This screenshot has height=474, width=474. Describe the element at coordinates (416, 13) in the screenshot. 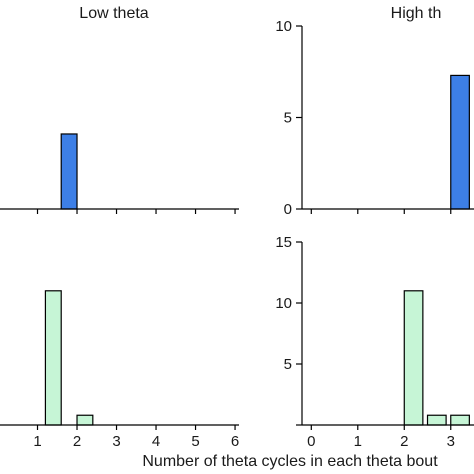

I see `panel-title: High th` at that location.